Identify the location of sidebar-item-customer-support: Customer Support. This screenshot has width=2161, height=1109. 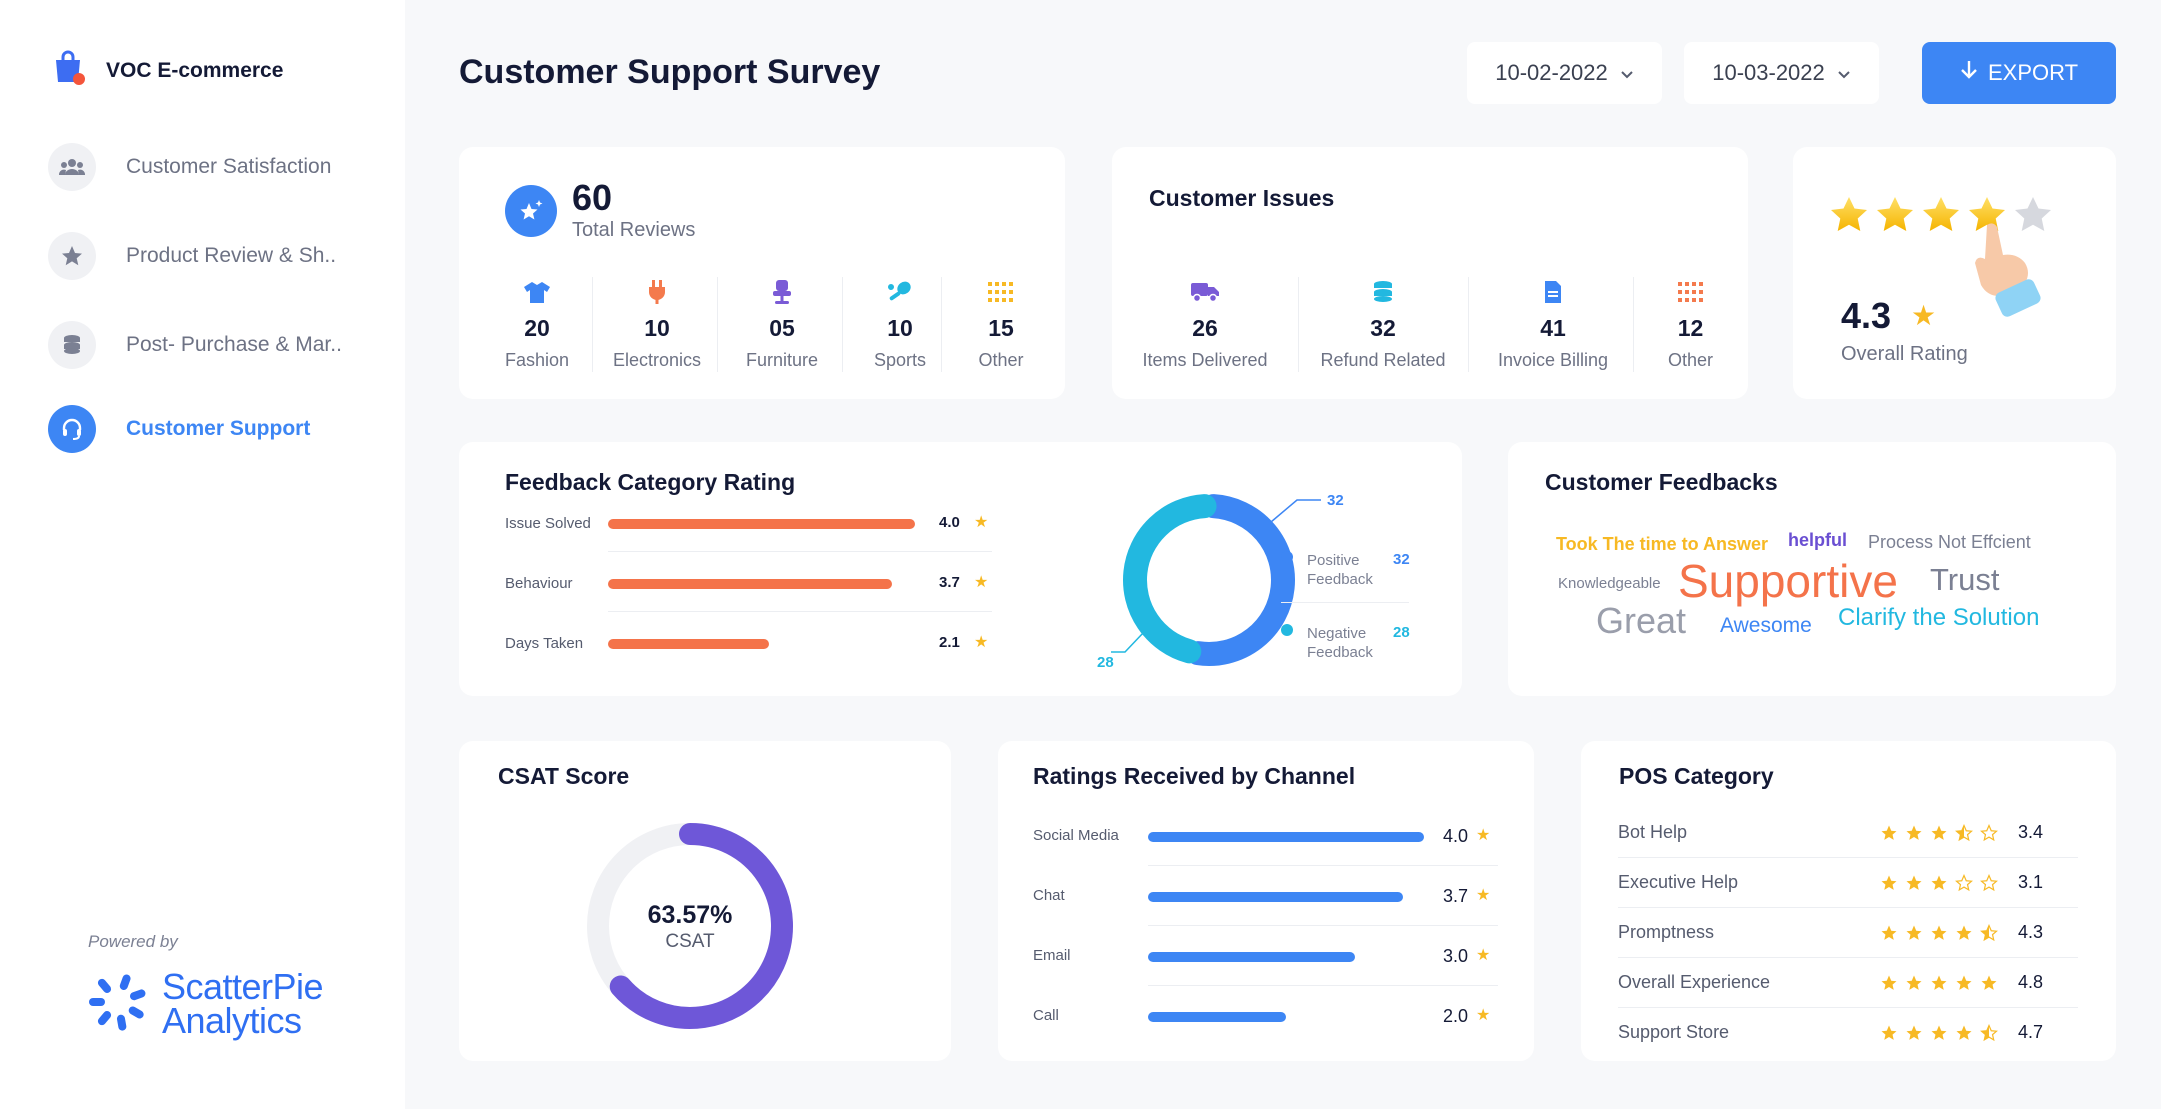
(179, 429).